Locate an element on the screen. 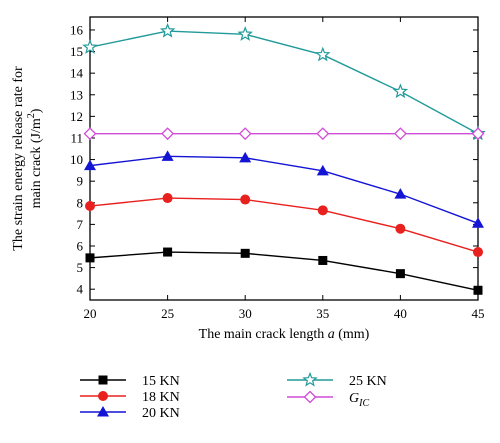  legend-label: GIC is located at coordinates (359, 400).